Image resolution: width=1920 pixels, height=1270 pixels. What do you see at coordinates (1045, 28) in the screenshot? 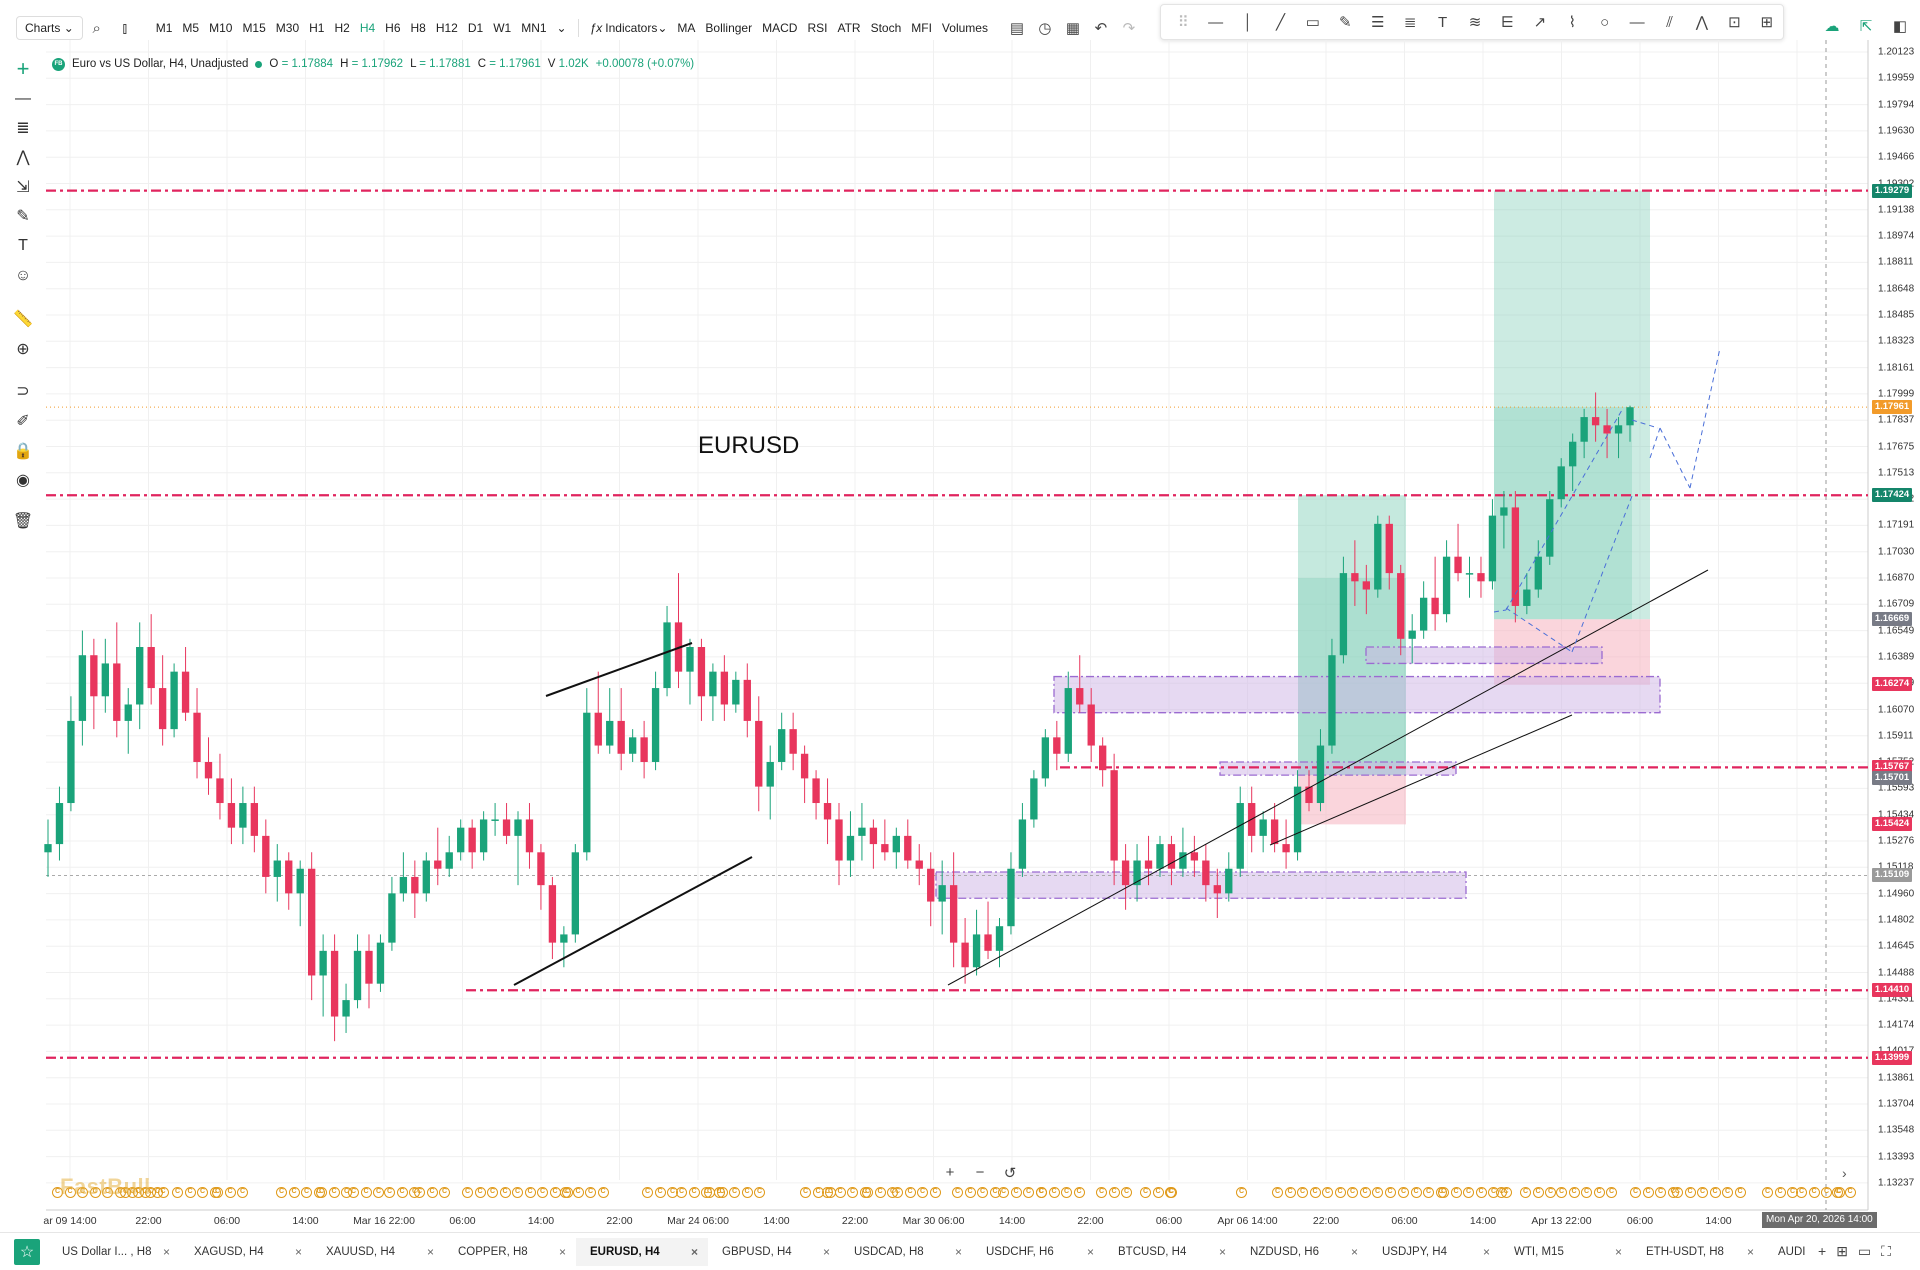
I see `alert-icon: ◷` at bounding box center [1045, 28].